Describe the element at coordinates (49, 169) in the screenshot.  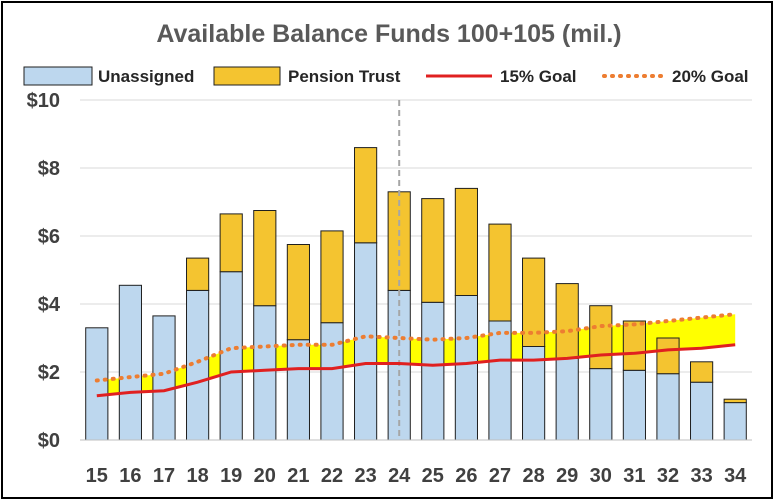
I see `y-tick-label: $8` at that location.